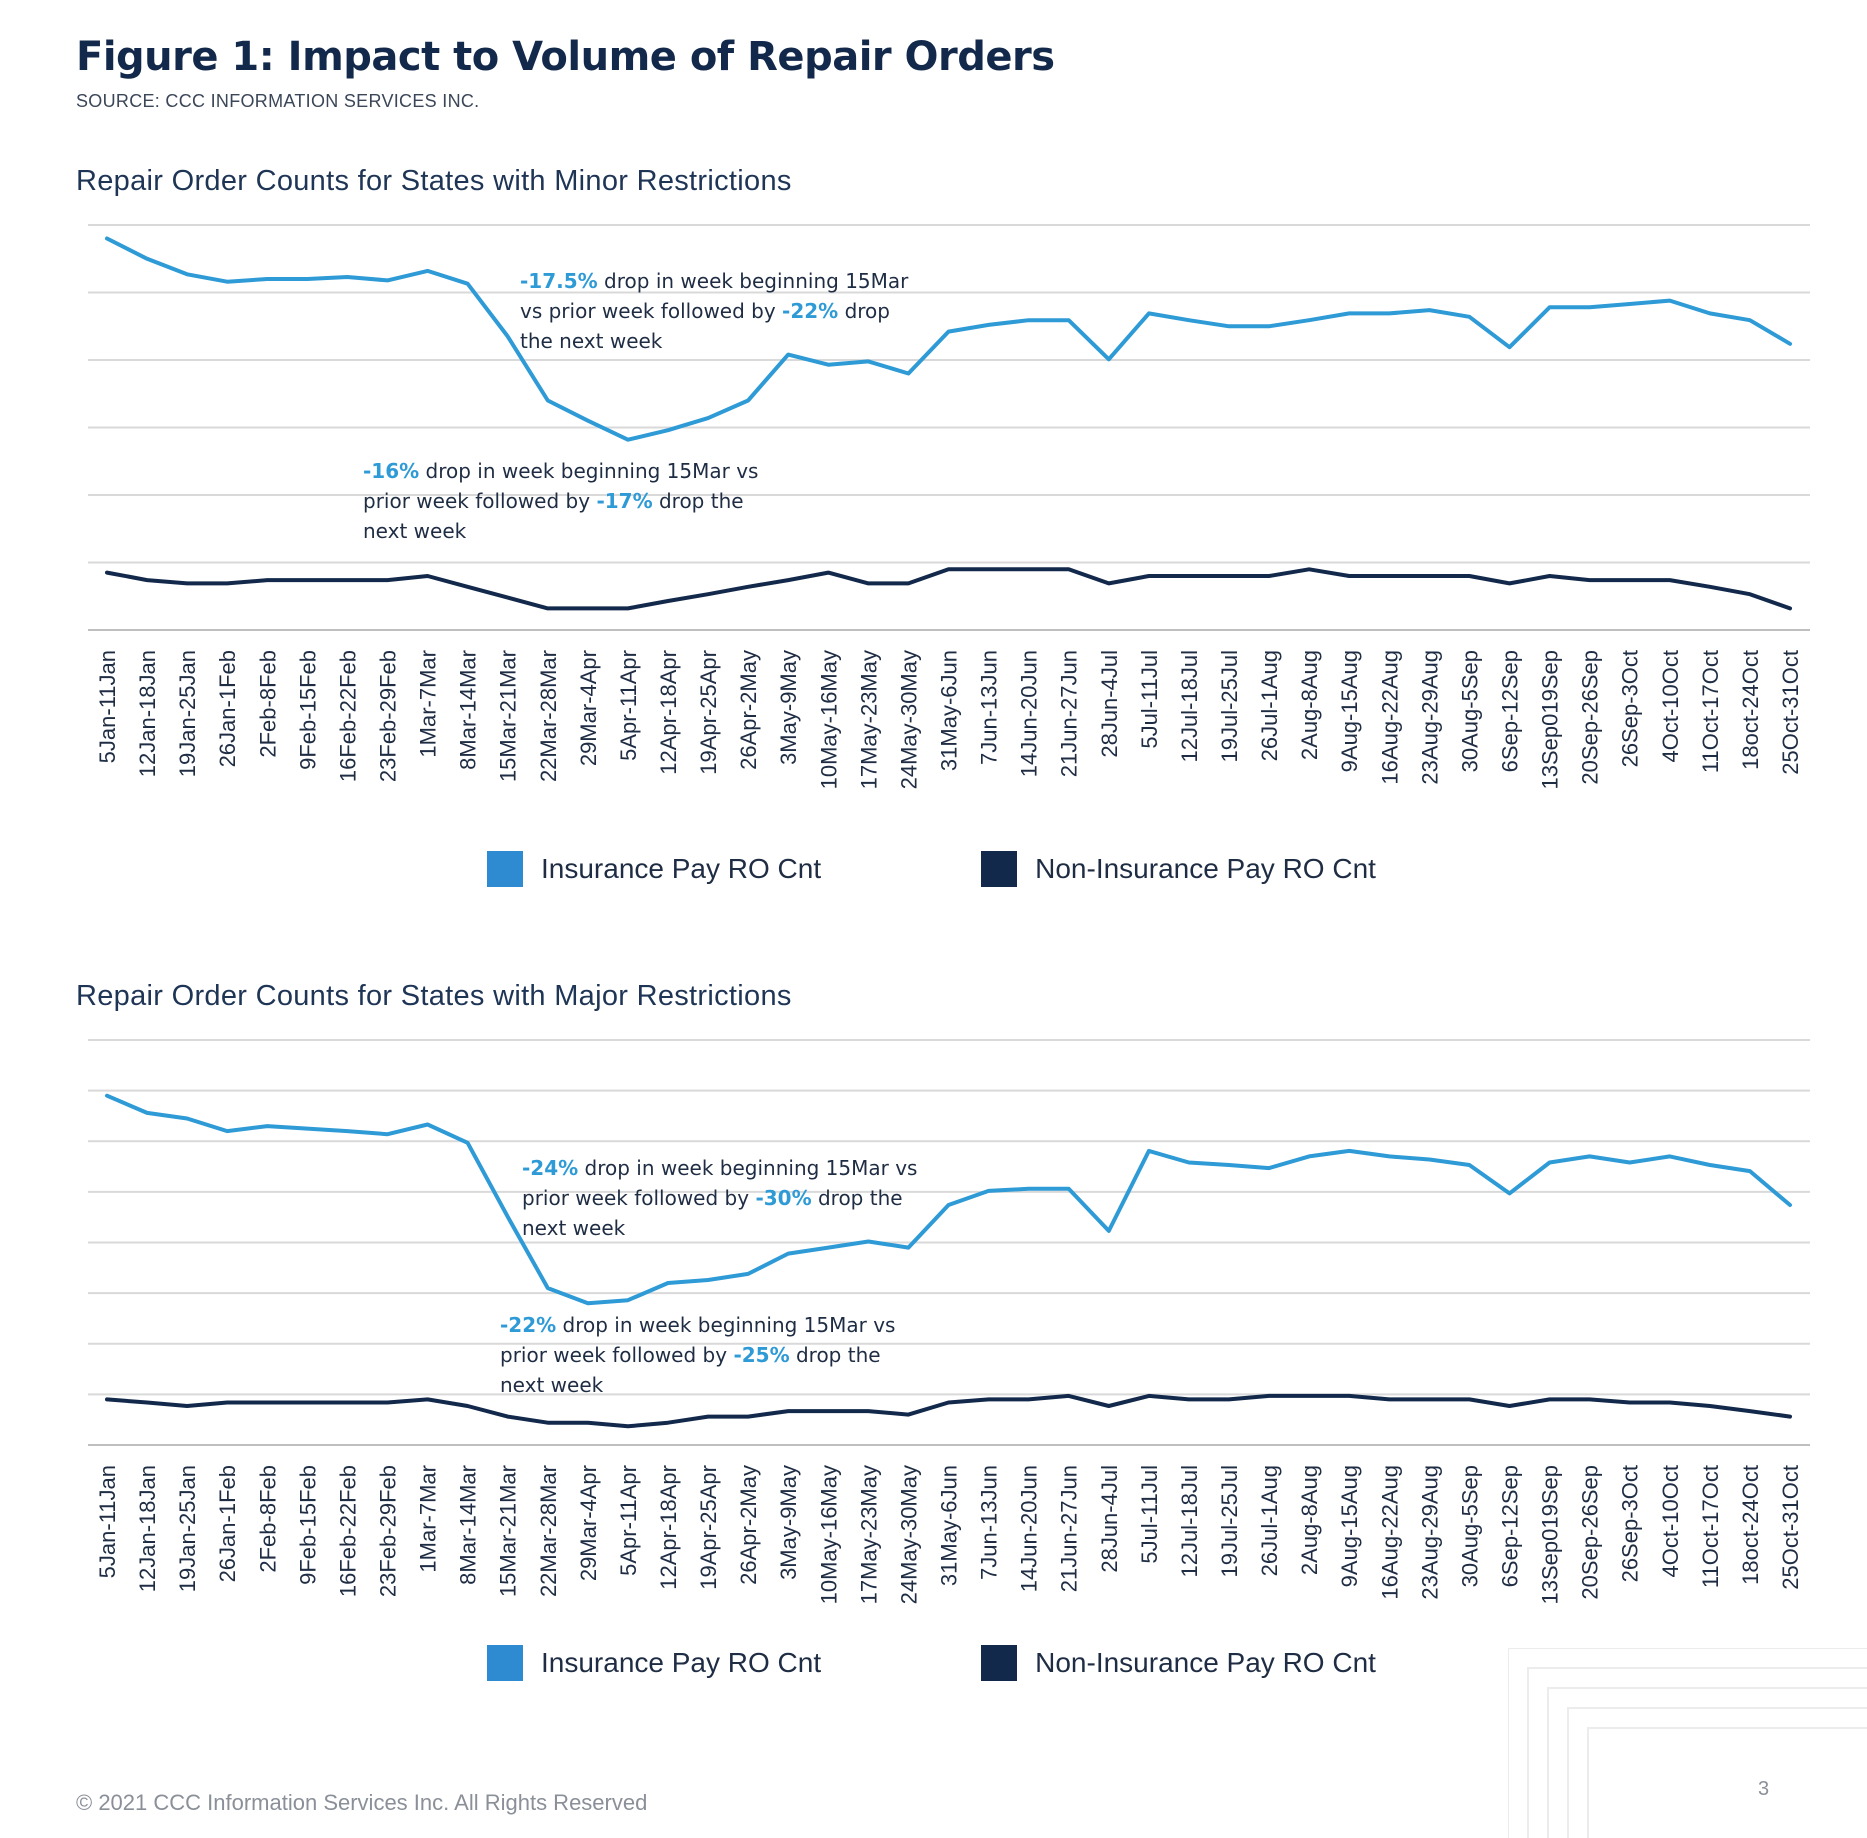  Describe the element at coordinates (1389, 1532) in the screenshot. I see `x-tick-label: 16Aug-22Aug` at that location.